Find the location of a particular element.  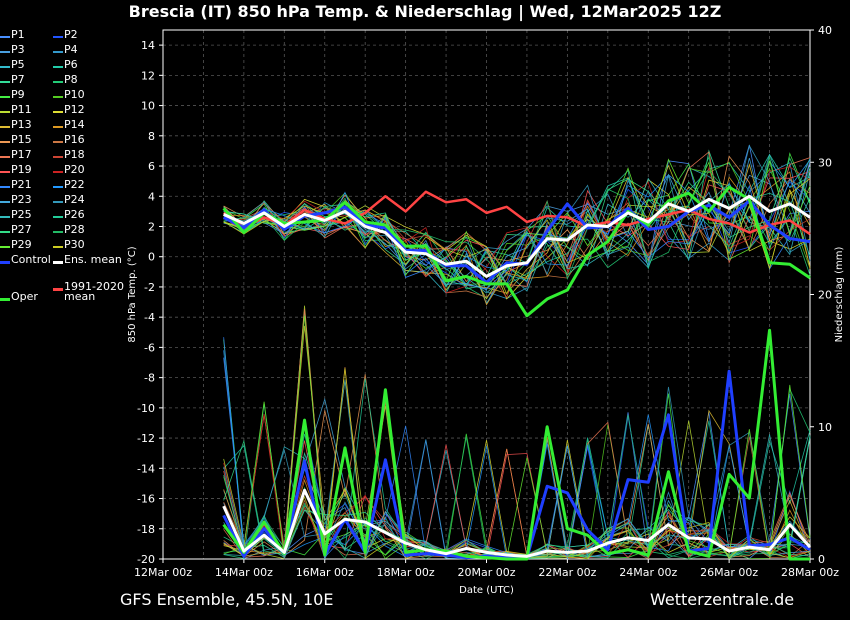

legend-item: P24 is located at coordinates (69, 201).